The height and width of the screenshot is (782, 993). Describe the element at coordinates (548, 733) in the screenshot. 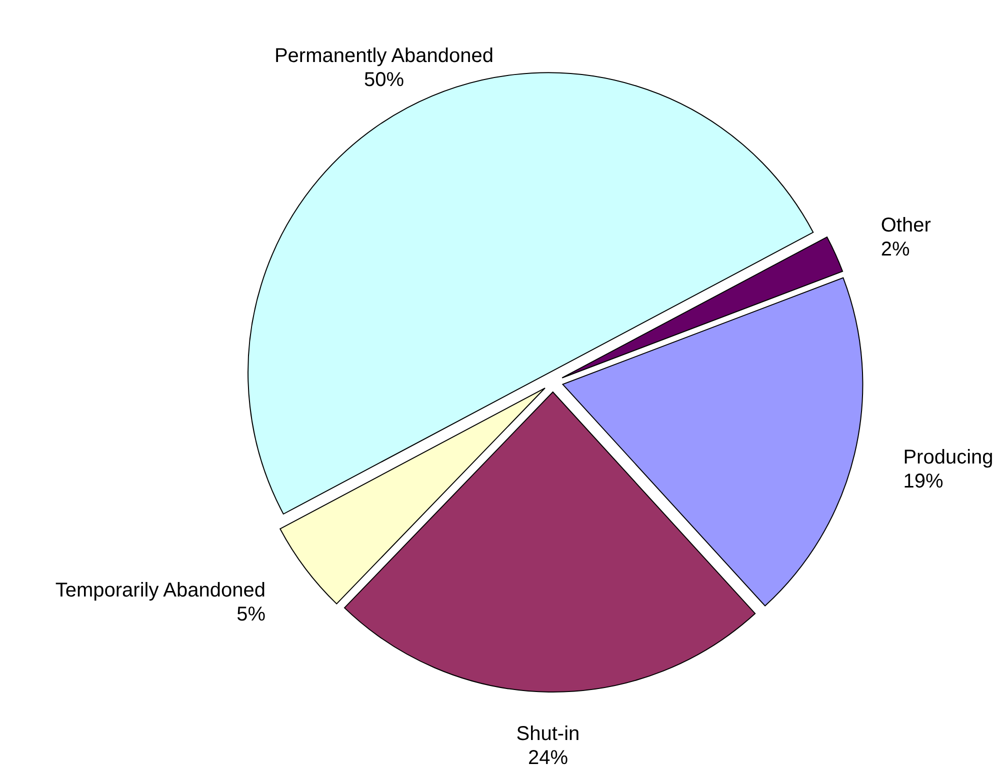

I see `slice-label: Shut-in` at that location.